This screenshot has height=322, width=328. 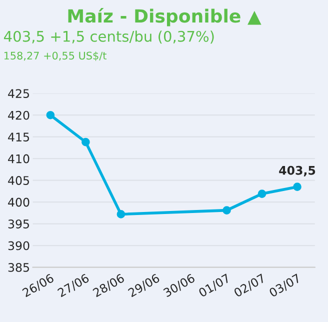 What do you see at coordinates (165, 17) in the screenshot?
I see `chart-title: Maíz - Disponible ▲` at bounding box center [165, 17].